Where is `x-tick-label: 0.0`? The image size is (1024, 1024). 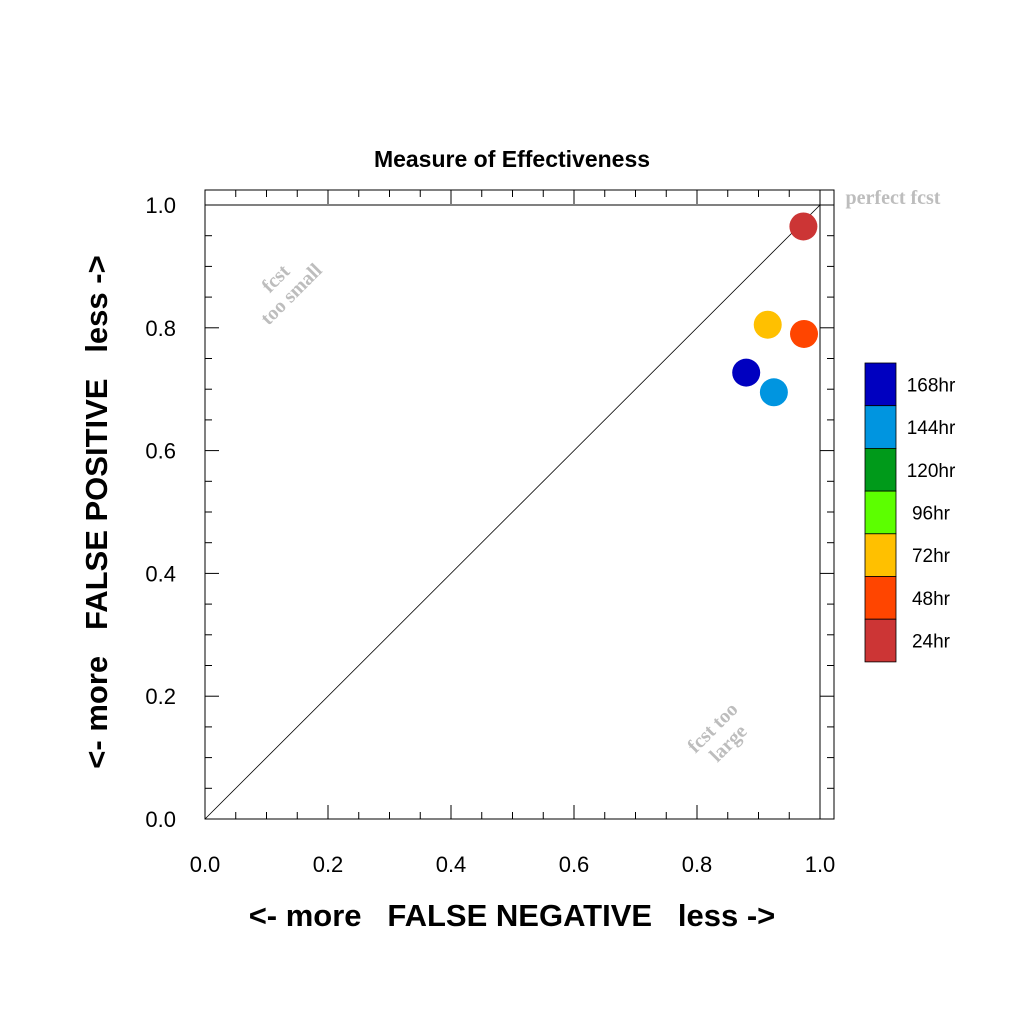
x-tick-label: 0.0 is located at coordinates (205, 864).